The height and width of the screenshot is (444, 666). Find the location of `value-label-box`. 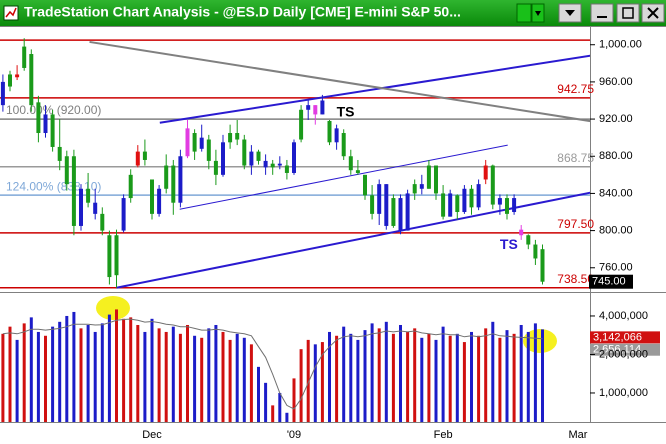

value-label-box is located at coordinates (625, 349).